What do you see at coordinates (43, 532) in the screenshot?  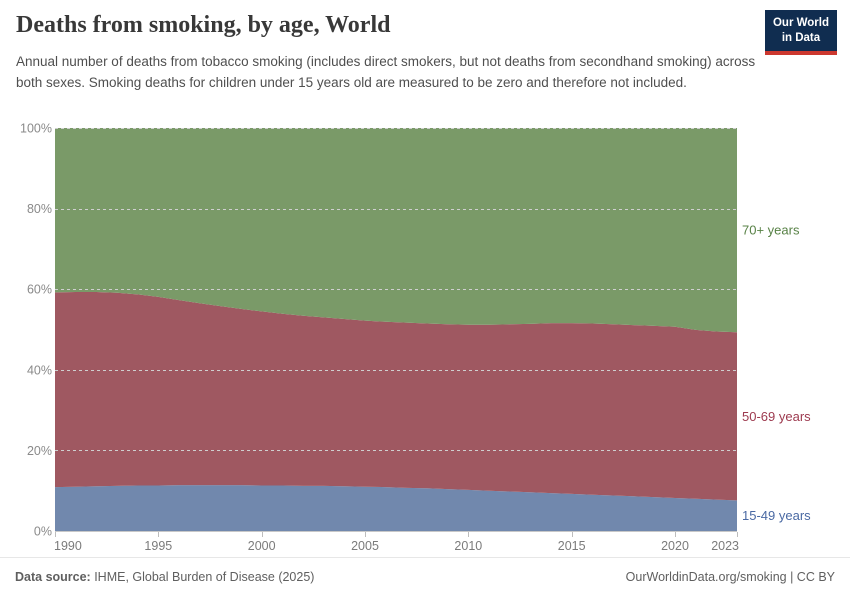 I see `y-tick-label: 0%` at bounding box center [43, 532].